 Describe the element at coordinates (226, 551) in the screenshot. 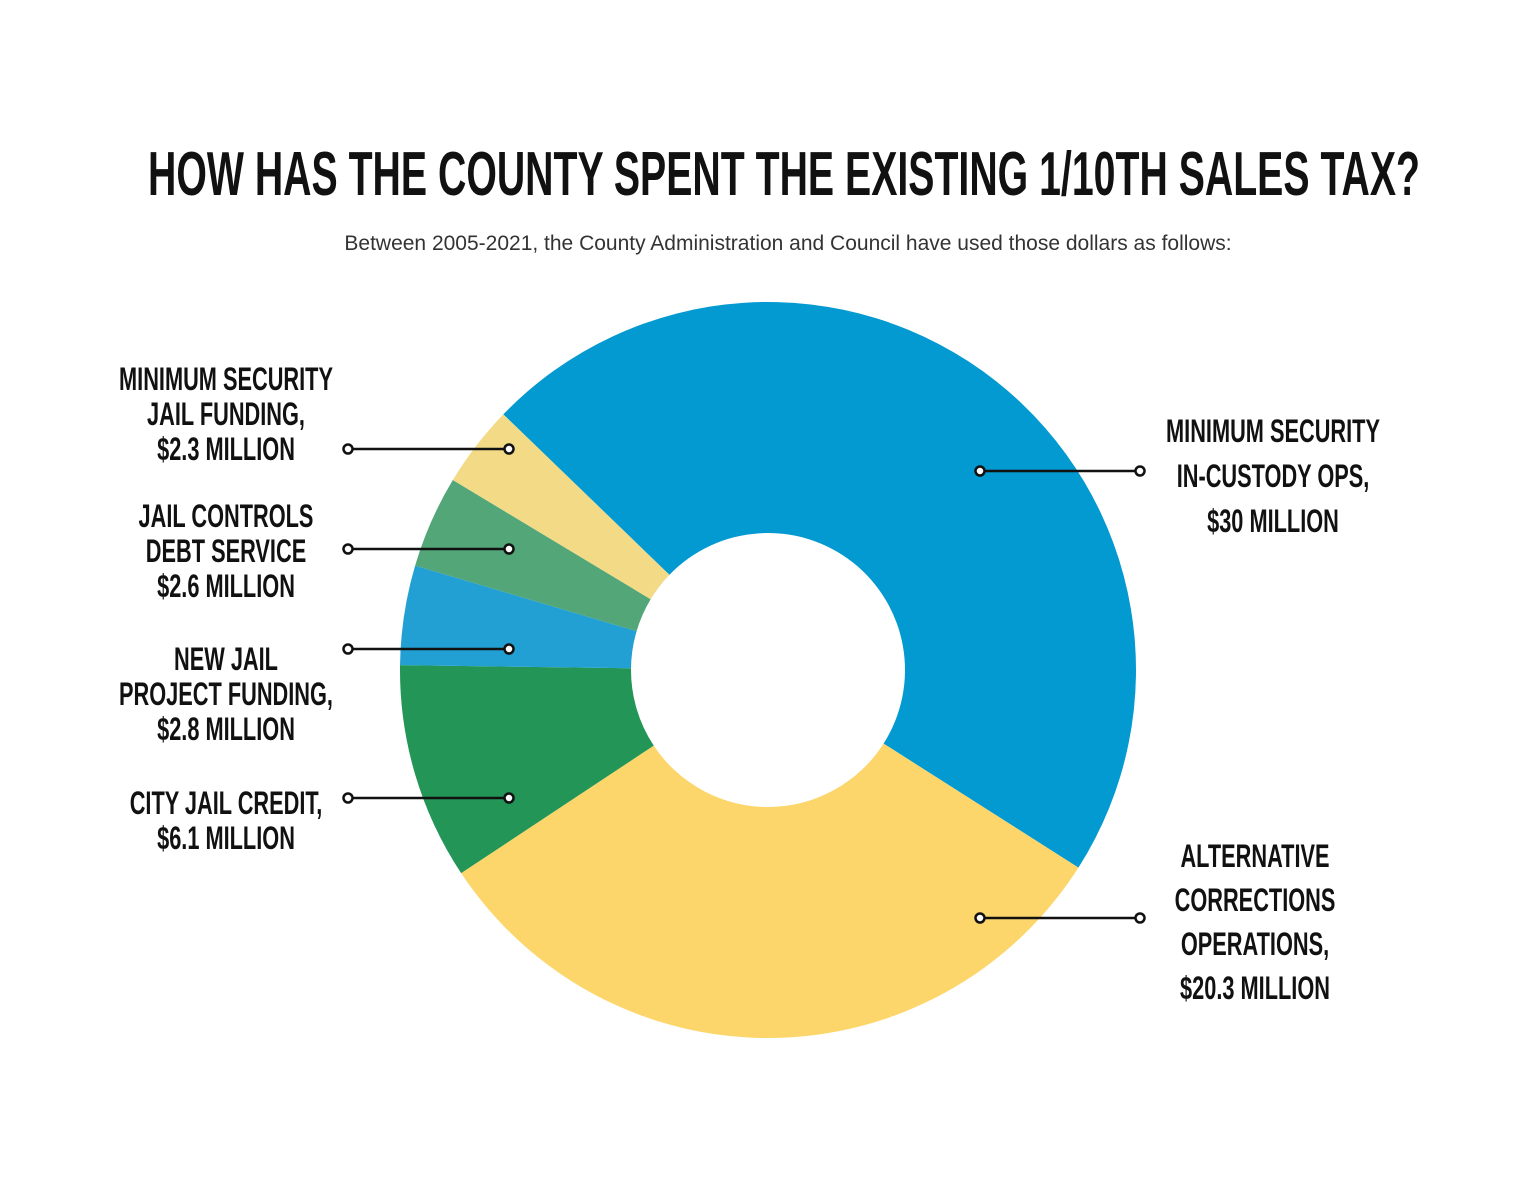

I see `category-label: DEBT SERVICE` at that location.